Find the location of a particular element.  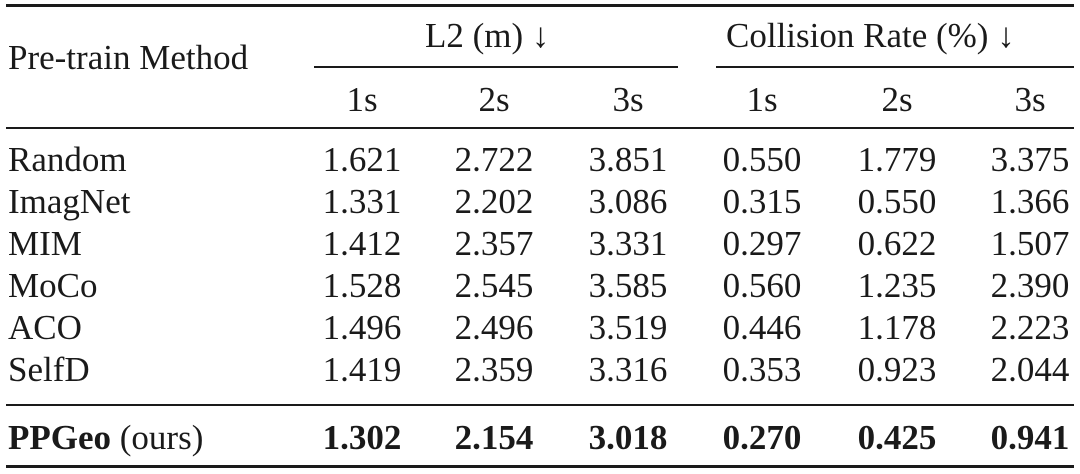

table-cell: 3.086 is located at coordinates (628, 201).